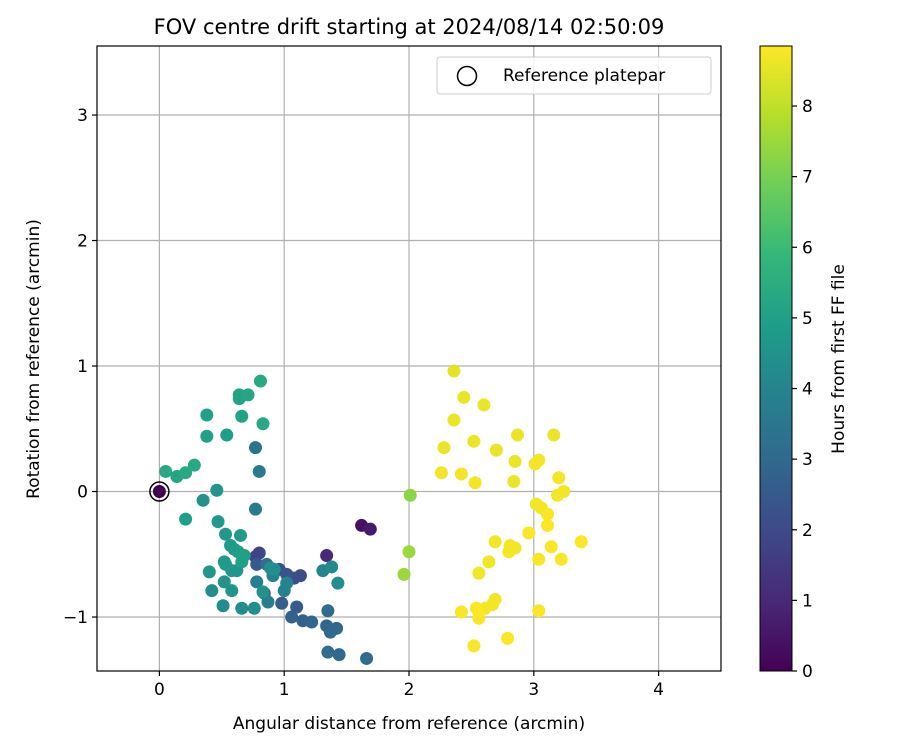 This screenshot has width=900, height=750. I want to click on legend-box, so click(574, 75).